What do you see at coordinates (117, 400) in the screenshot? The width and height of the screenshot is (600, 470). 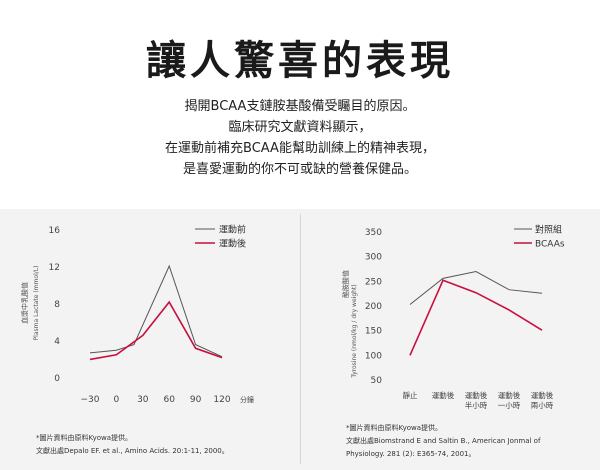 I see `x-tick-label: 0` at bounding box center [117, 400].